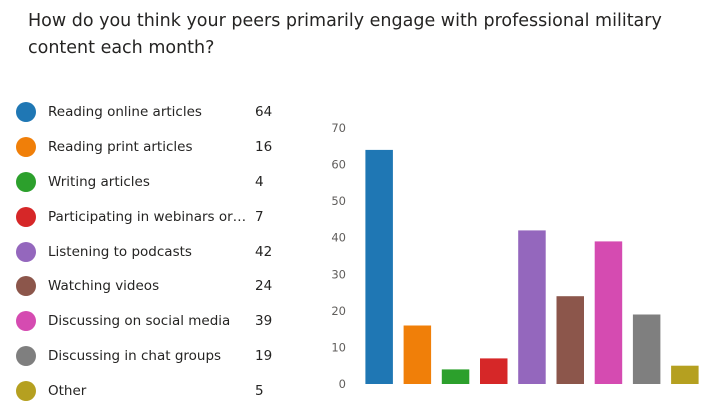 Image resolution: width=720 pixels, height=408 pixels. I want to click on legend-item: Discussing in chat groups 19, so click(149, 356).